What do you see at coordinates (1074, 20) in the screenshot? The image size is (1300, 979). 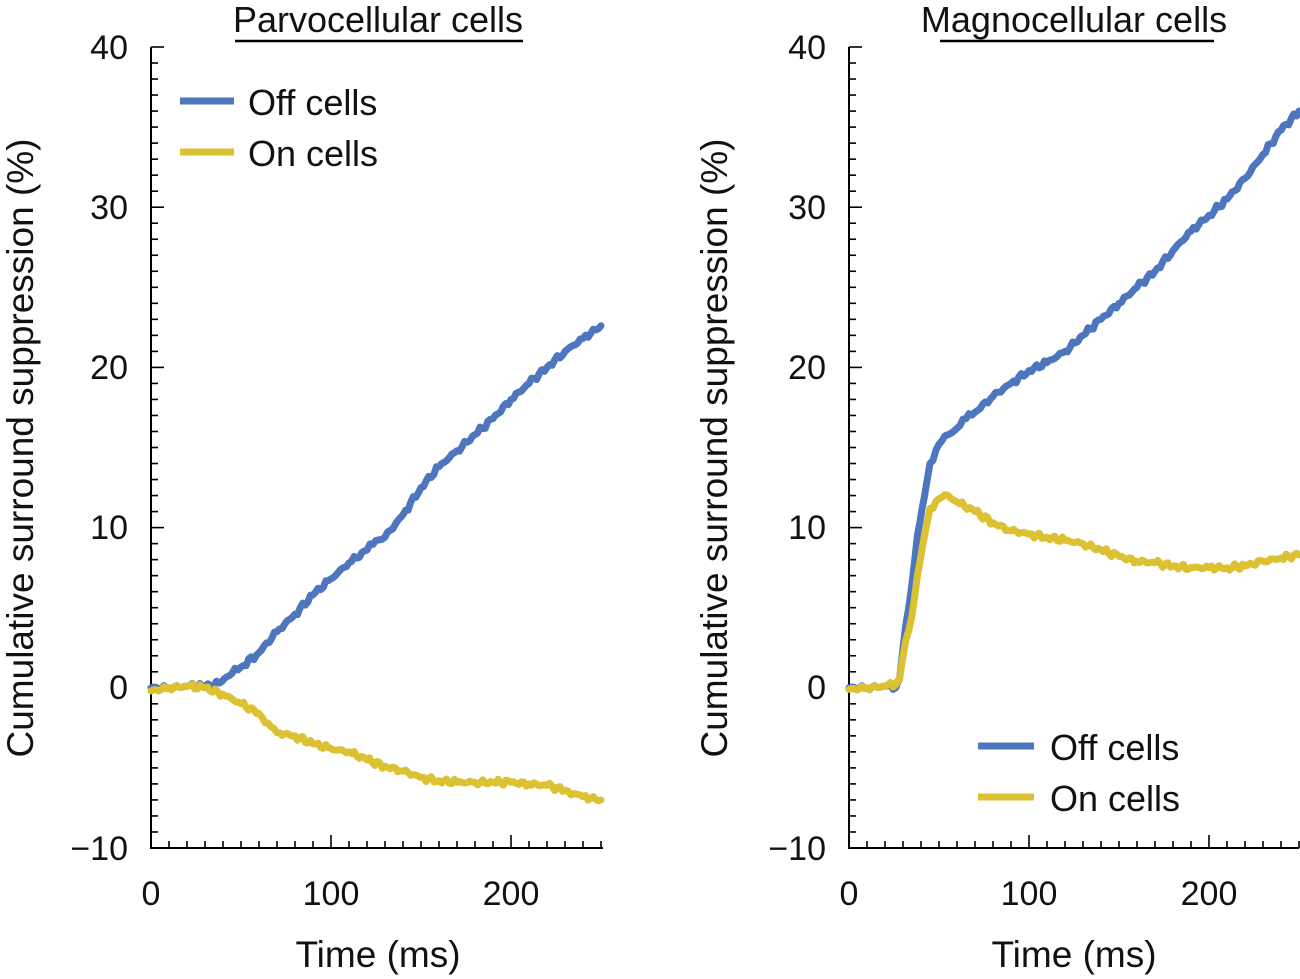 I see `panel-title: Magnocellular cells` at bounding box center [1074, 20].